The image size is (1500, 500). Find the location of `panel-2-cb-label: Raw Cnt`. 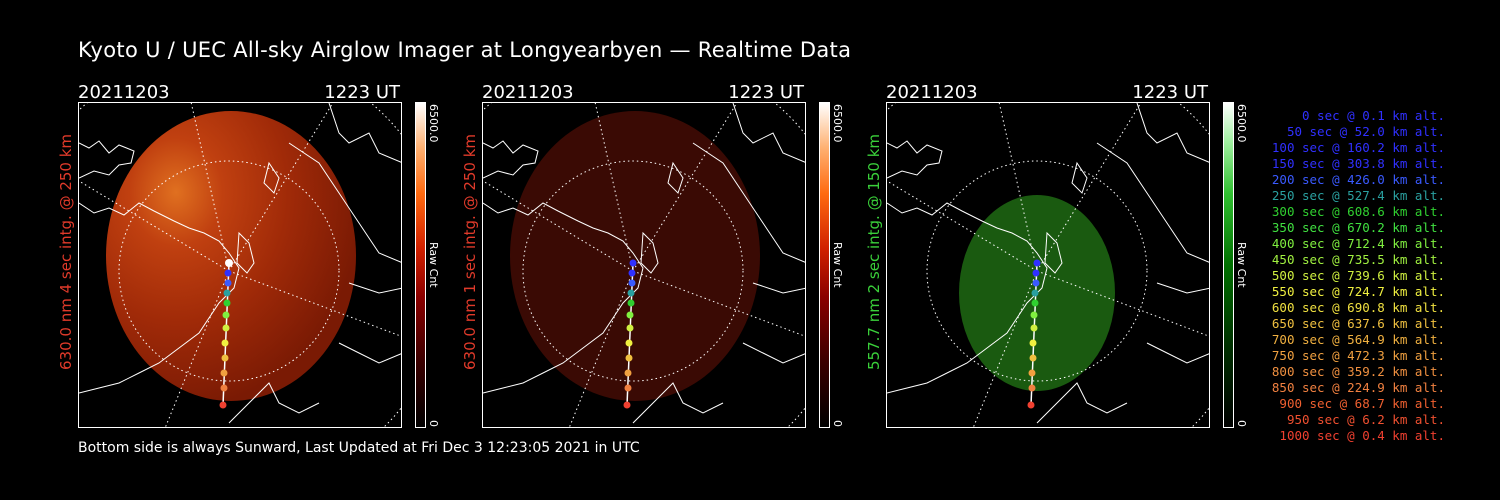

panel-2-cb-label: Raw Cnt is located at coordinates (837, 265).